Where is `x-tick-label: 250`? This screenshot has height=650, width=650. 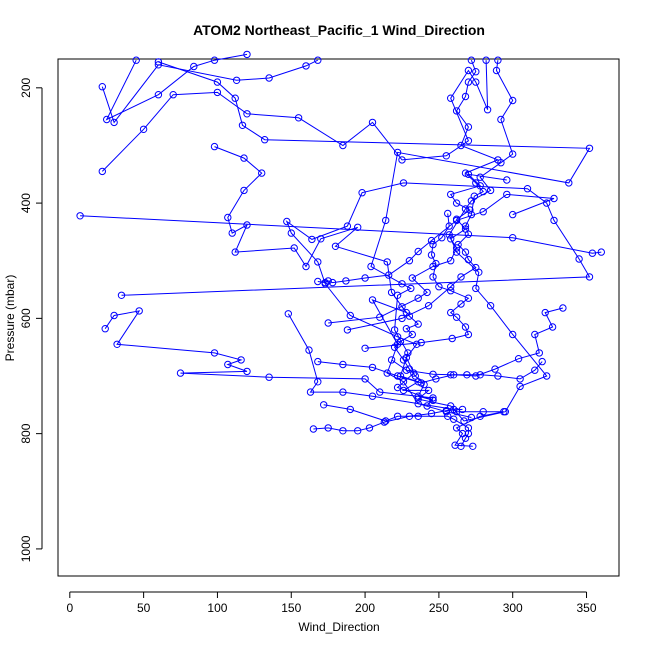 x-tick-label: 250 is located at coordinates (439, 608).